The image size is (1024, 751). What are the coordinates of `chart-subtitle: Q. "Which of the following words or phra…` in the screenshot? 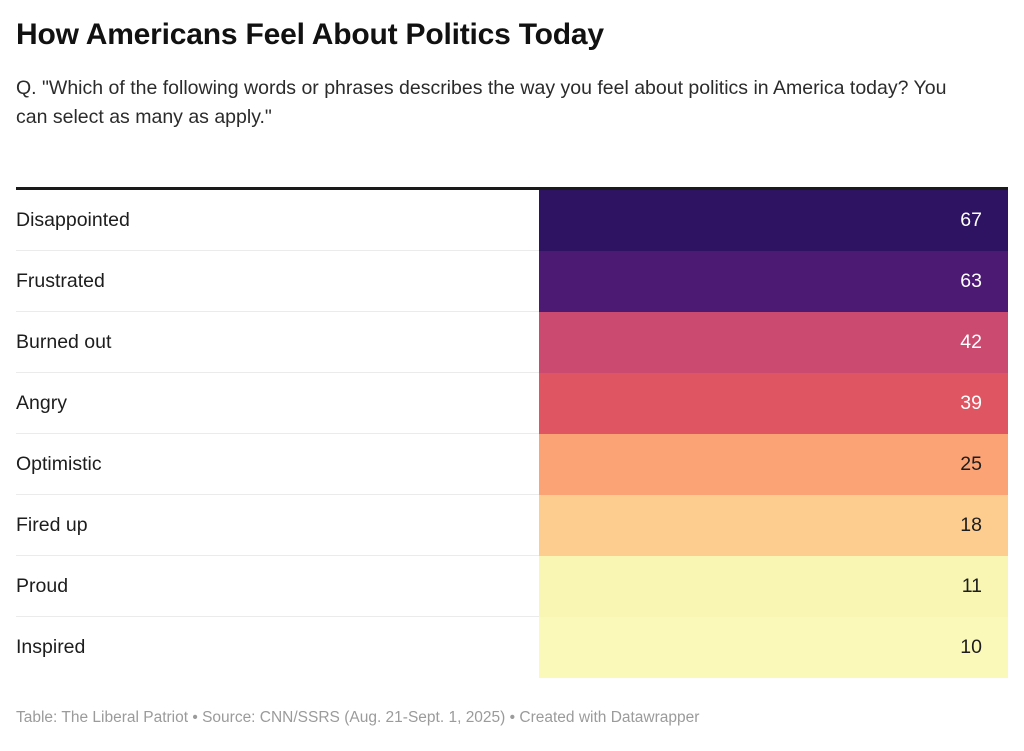 It's located at (481, 102).